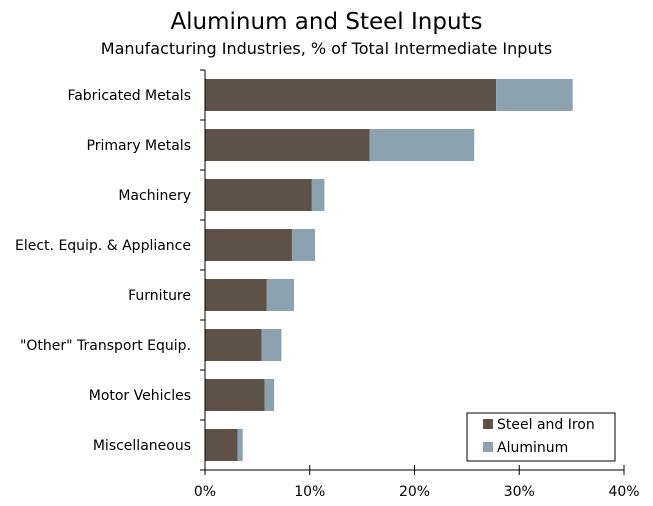 This screenshot has height=506, width=653. I want to click on x-tick-label: 30%, so click(519, 492).